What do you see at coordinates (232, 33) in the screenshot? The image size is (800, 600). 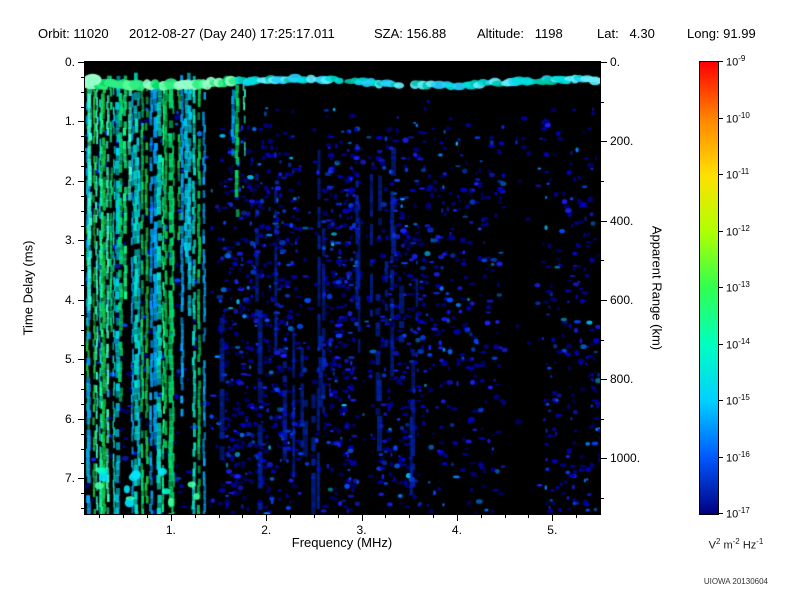 I see `header-datetime: 2012-08-27 (Day 240) 17:25:17.011` at bounding box center [232, 33].